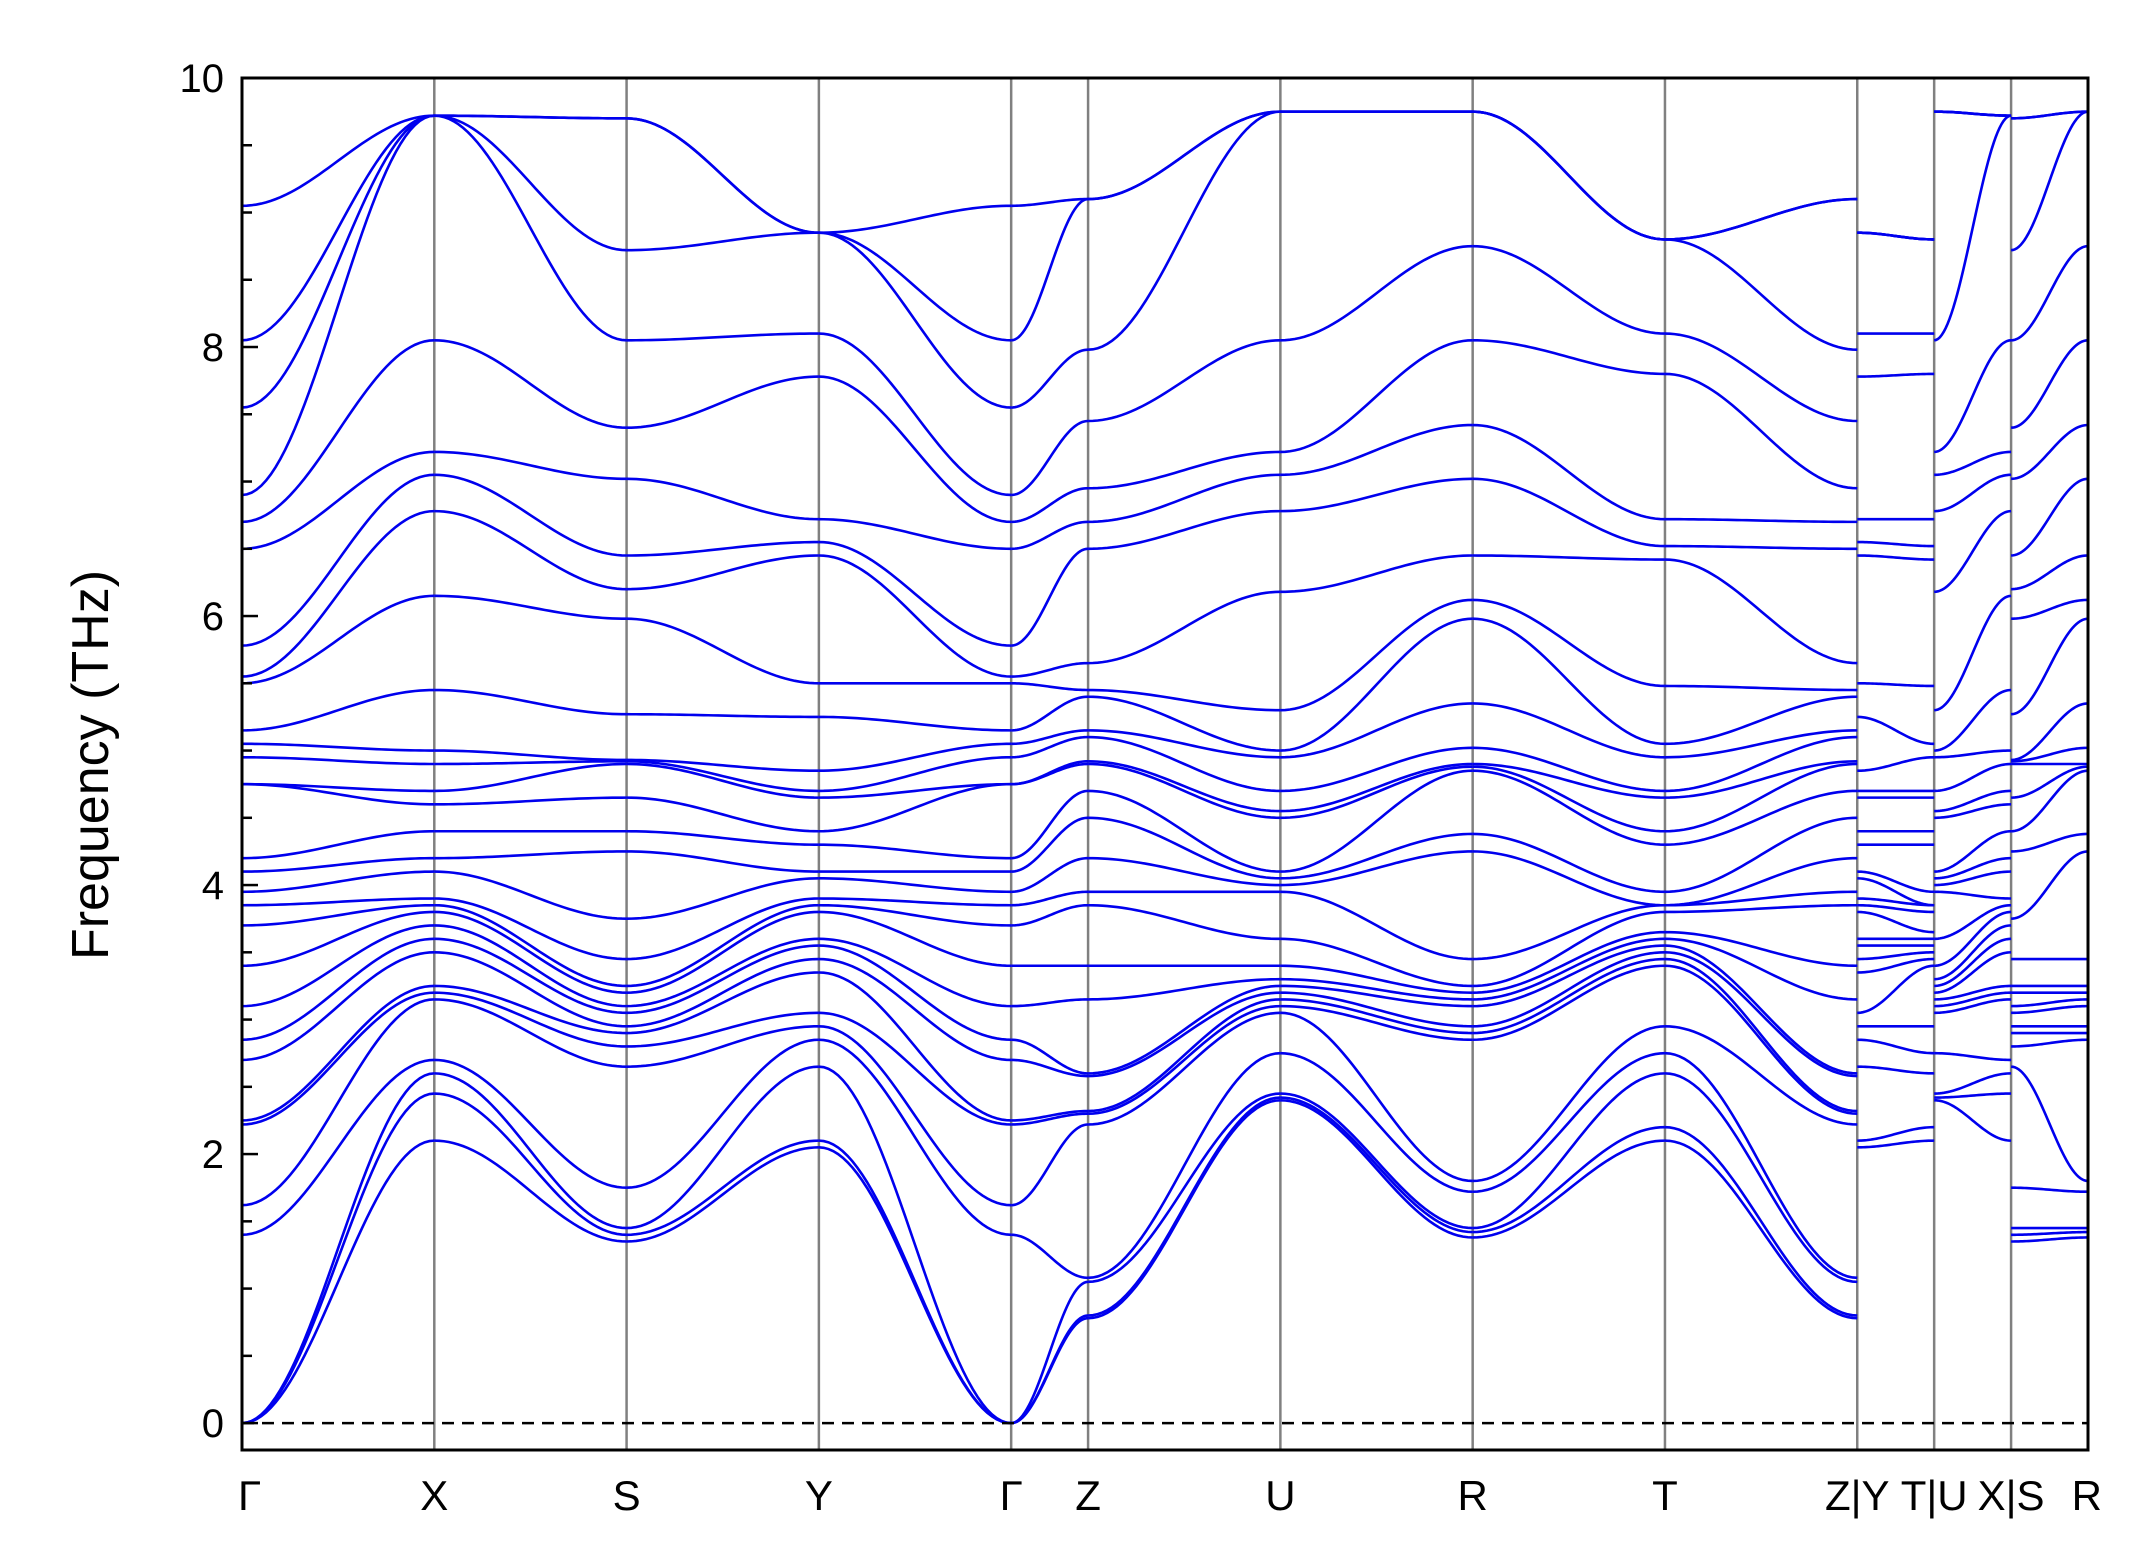  Describe the element at coordinates (91, 765) in the screenshot. I see `y-axis-label: Frequency (THz)` at that location.